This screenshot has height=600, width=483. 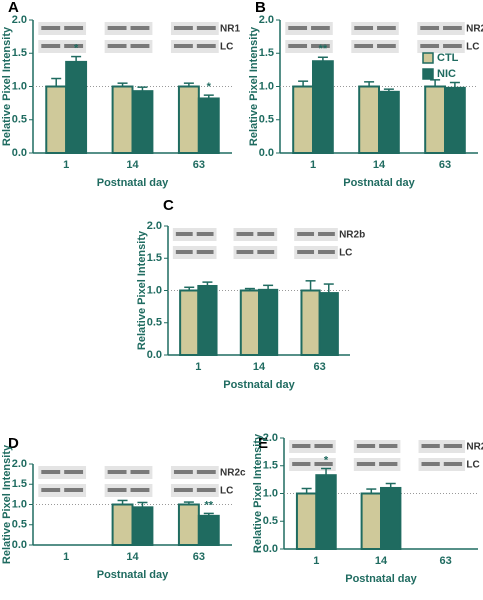 I want to click on panel-letter: D, so click(x=13, y=443).